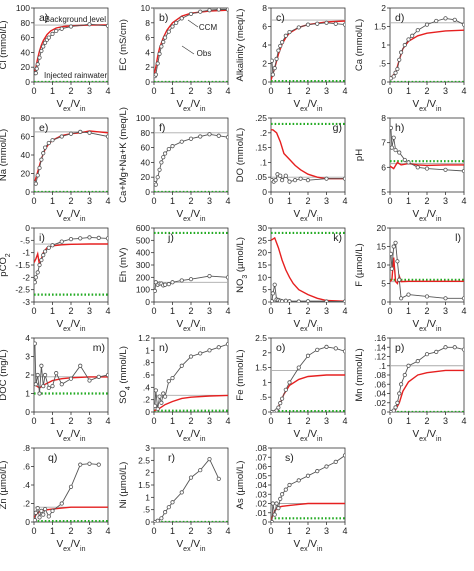  What do you see at coordinates (4, 264) in the screenshot?
I see `label-part: CO` at bounding box center [4, 264].